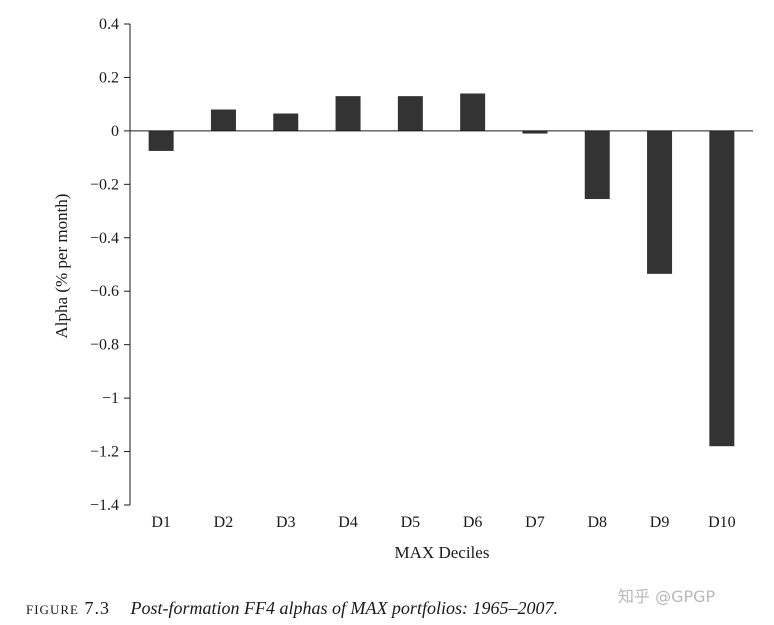 The width and height of the screenshot is (774, 625). What do you see at coordinates (104, 452) in the screenshot?
I see `y-tick-label: −1.2` at bounding box center [104, 452].